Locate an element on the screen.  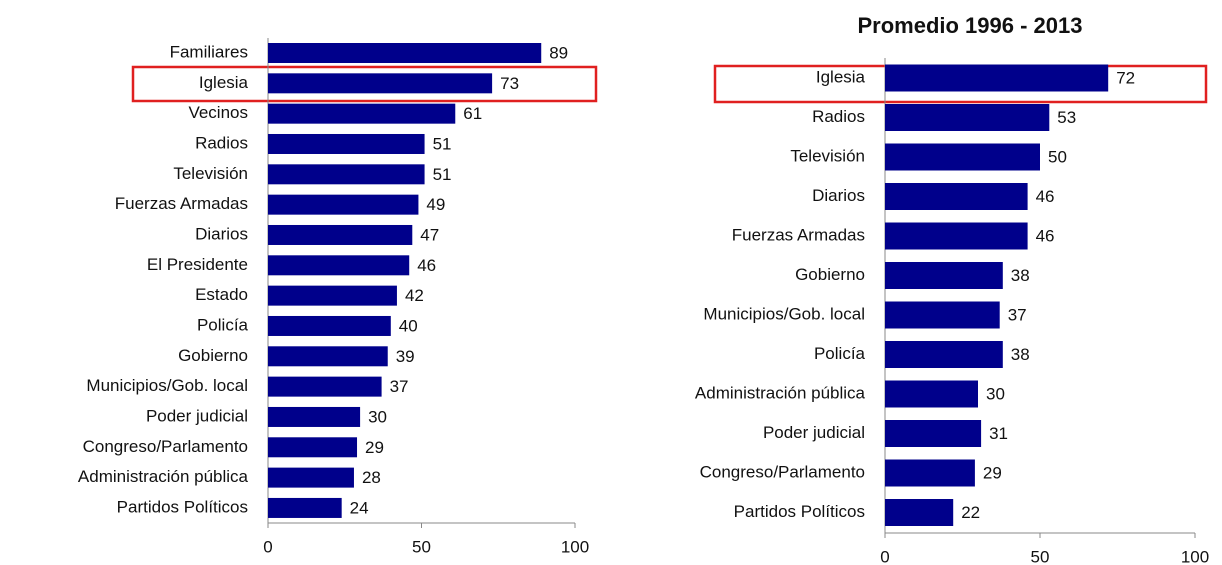
value-label: 42 is located at coordinates (414, 295).